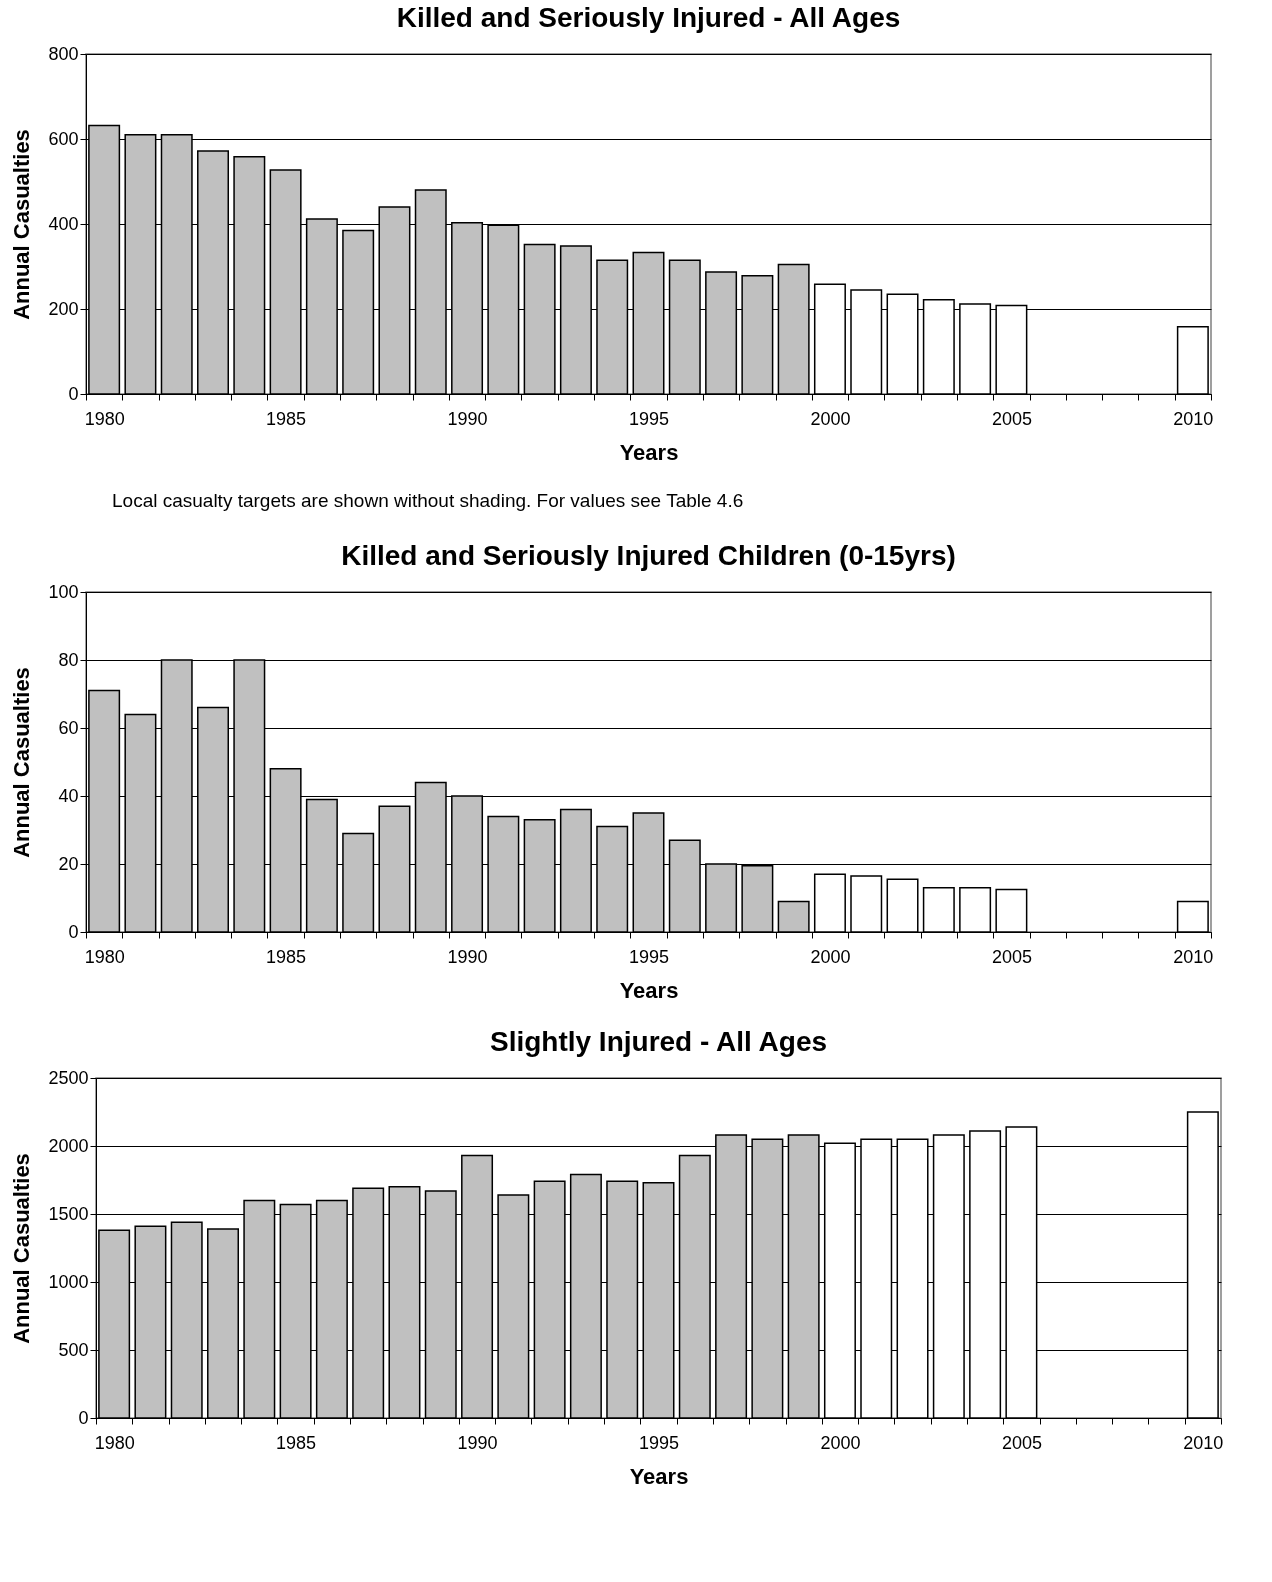 The width and height of the screenshot is (1272, 1582). Describe the element at coordinates (68, 659) in the screenshot. I see `y-tick-label: 80` at that location.